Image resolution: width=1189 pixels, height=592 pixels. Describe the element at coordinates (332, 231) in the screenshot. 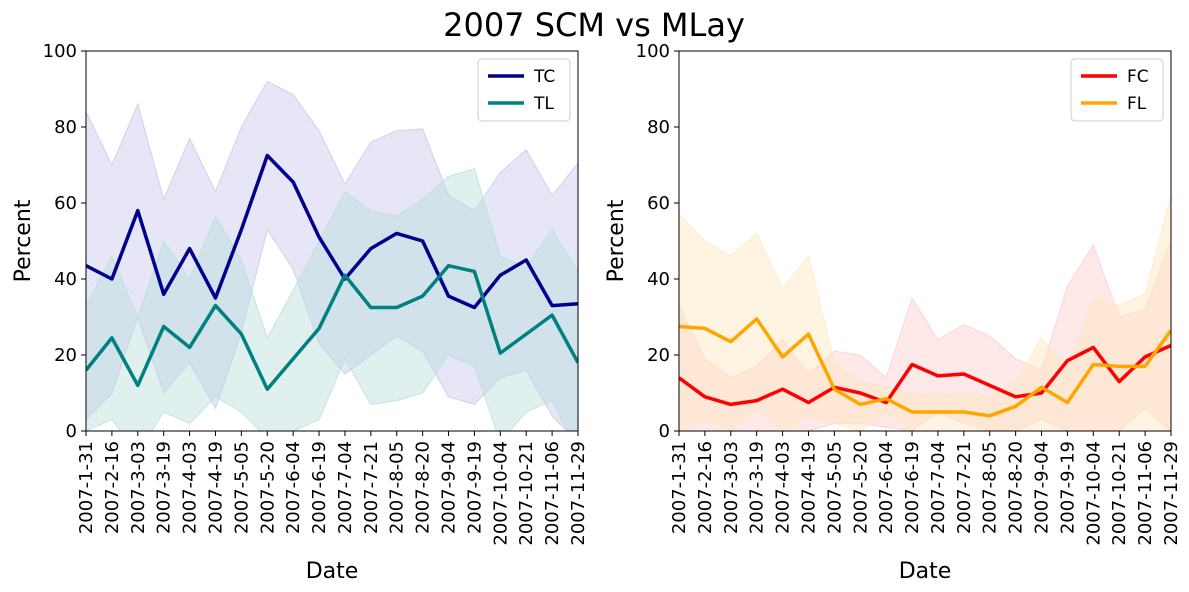

I see `series-line-tc` at that location.